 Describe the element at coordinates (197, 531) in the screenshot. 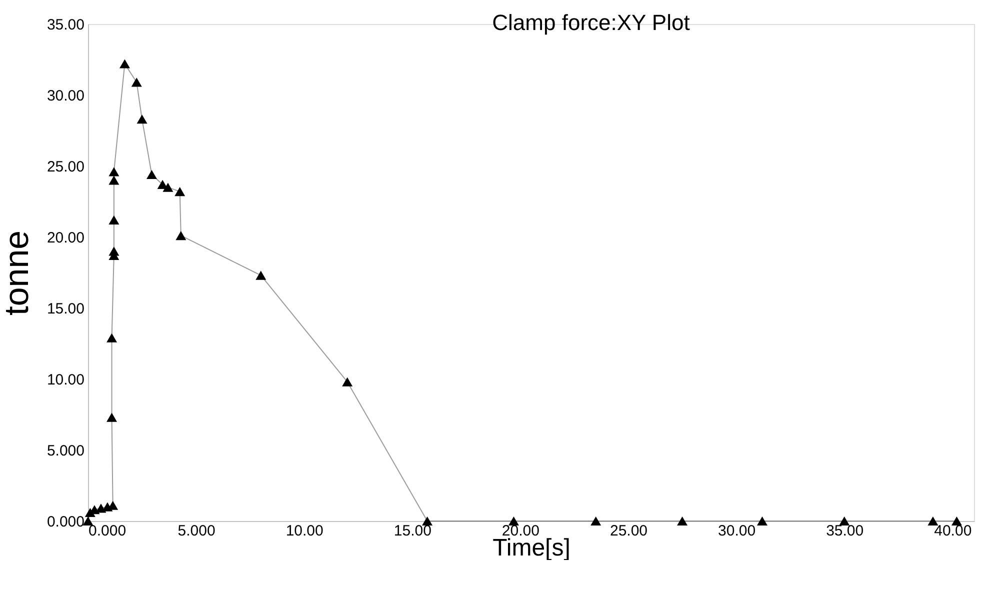

I see `x-tick-label: 5.000` at that location.